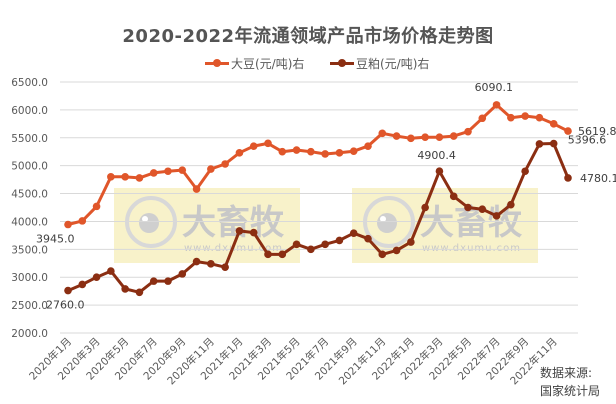  I want to click on y-tick-label: 4000.0, so click(29, 222).